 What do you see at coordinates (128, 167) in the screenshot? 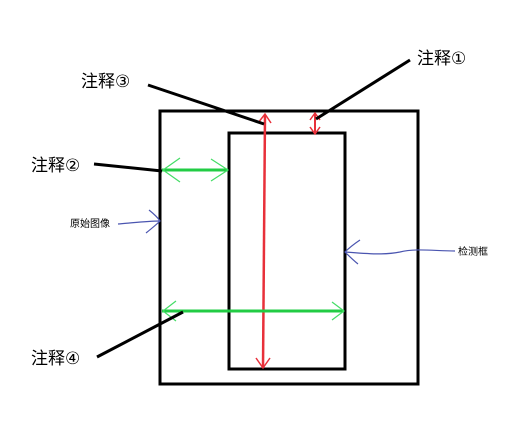
I see `note2-leader` at bounding box center [128, 167].